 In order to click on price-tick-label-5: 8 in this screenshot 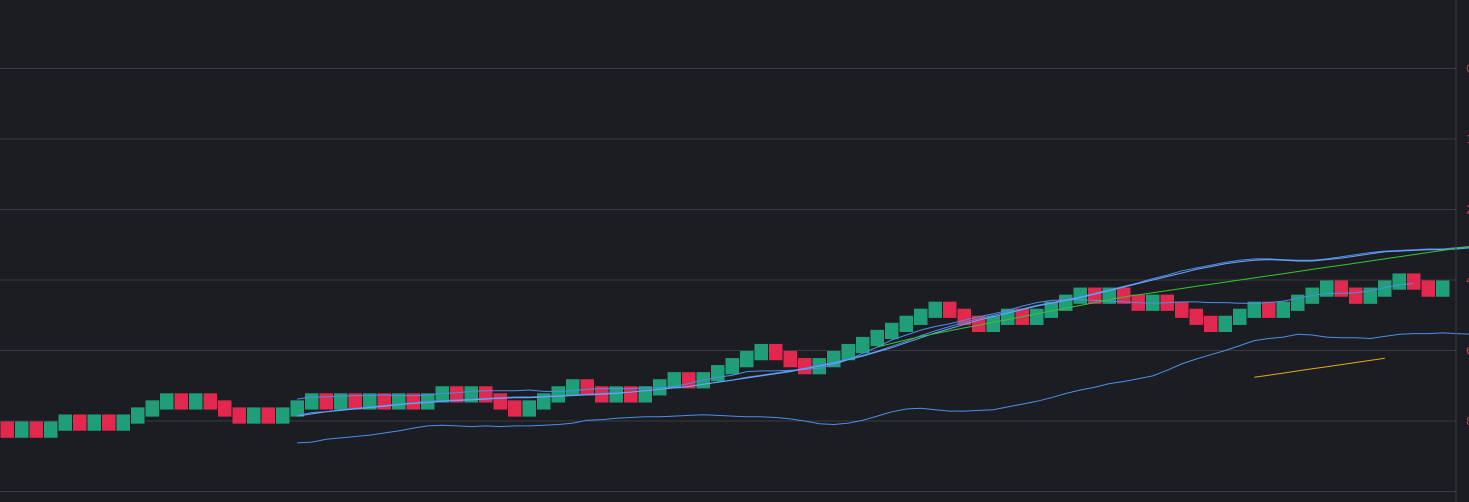, I will do `click(1467, 421)`.